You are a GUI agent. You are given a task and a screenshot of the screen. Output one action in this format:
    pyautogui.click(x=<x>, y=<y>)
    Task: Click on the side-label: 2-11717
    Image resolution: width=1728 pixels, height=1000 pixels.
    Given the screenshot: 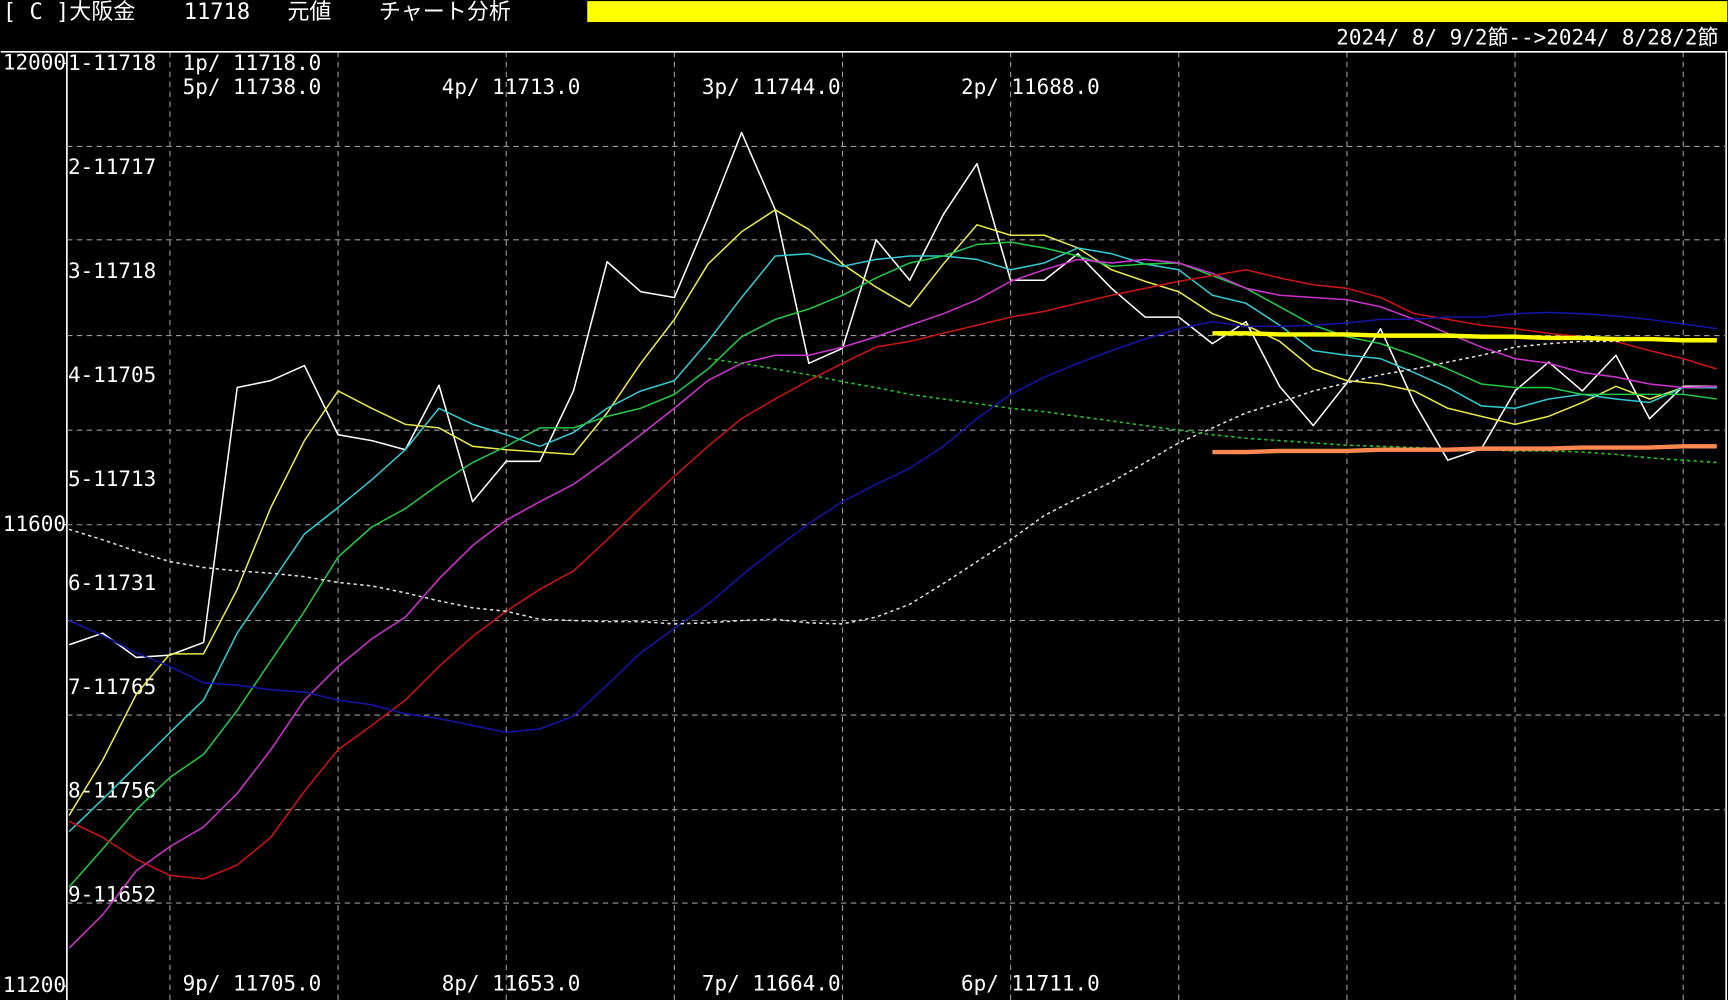 What is the action you would take?
    pyautogui.click(x=112, y=167)
    